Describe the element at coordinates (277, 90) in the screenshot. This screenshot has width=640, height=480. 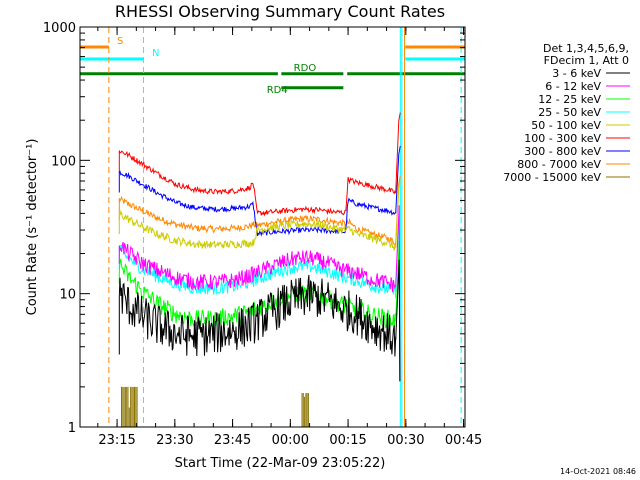
I see `flag-label-5: RD4` at that location.